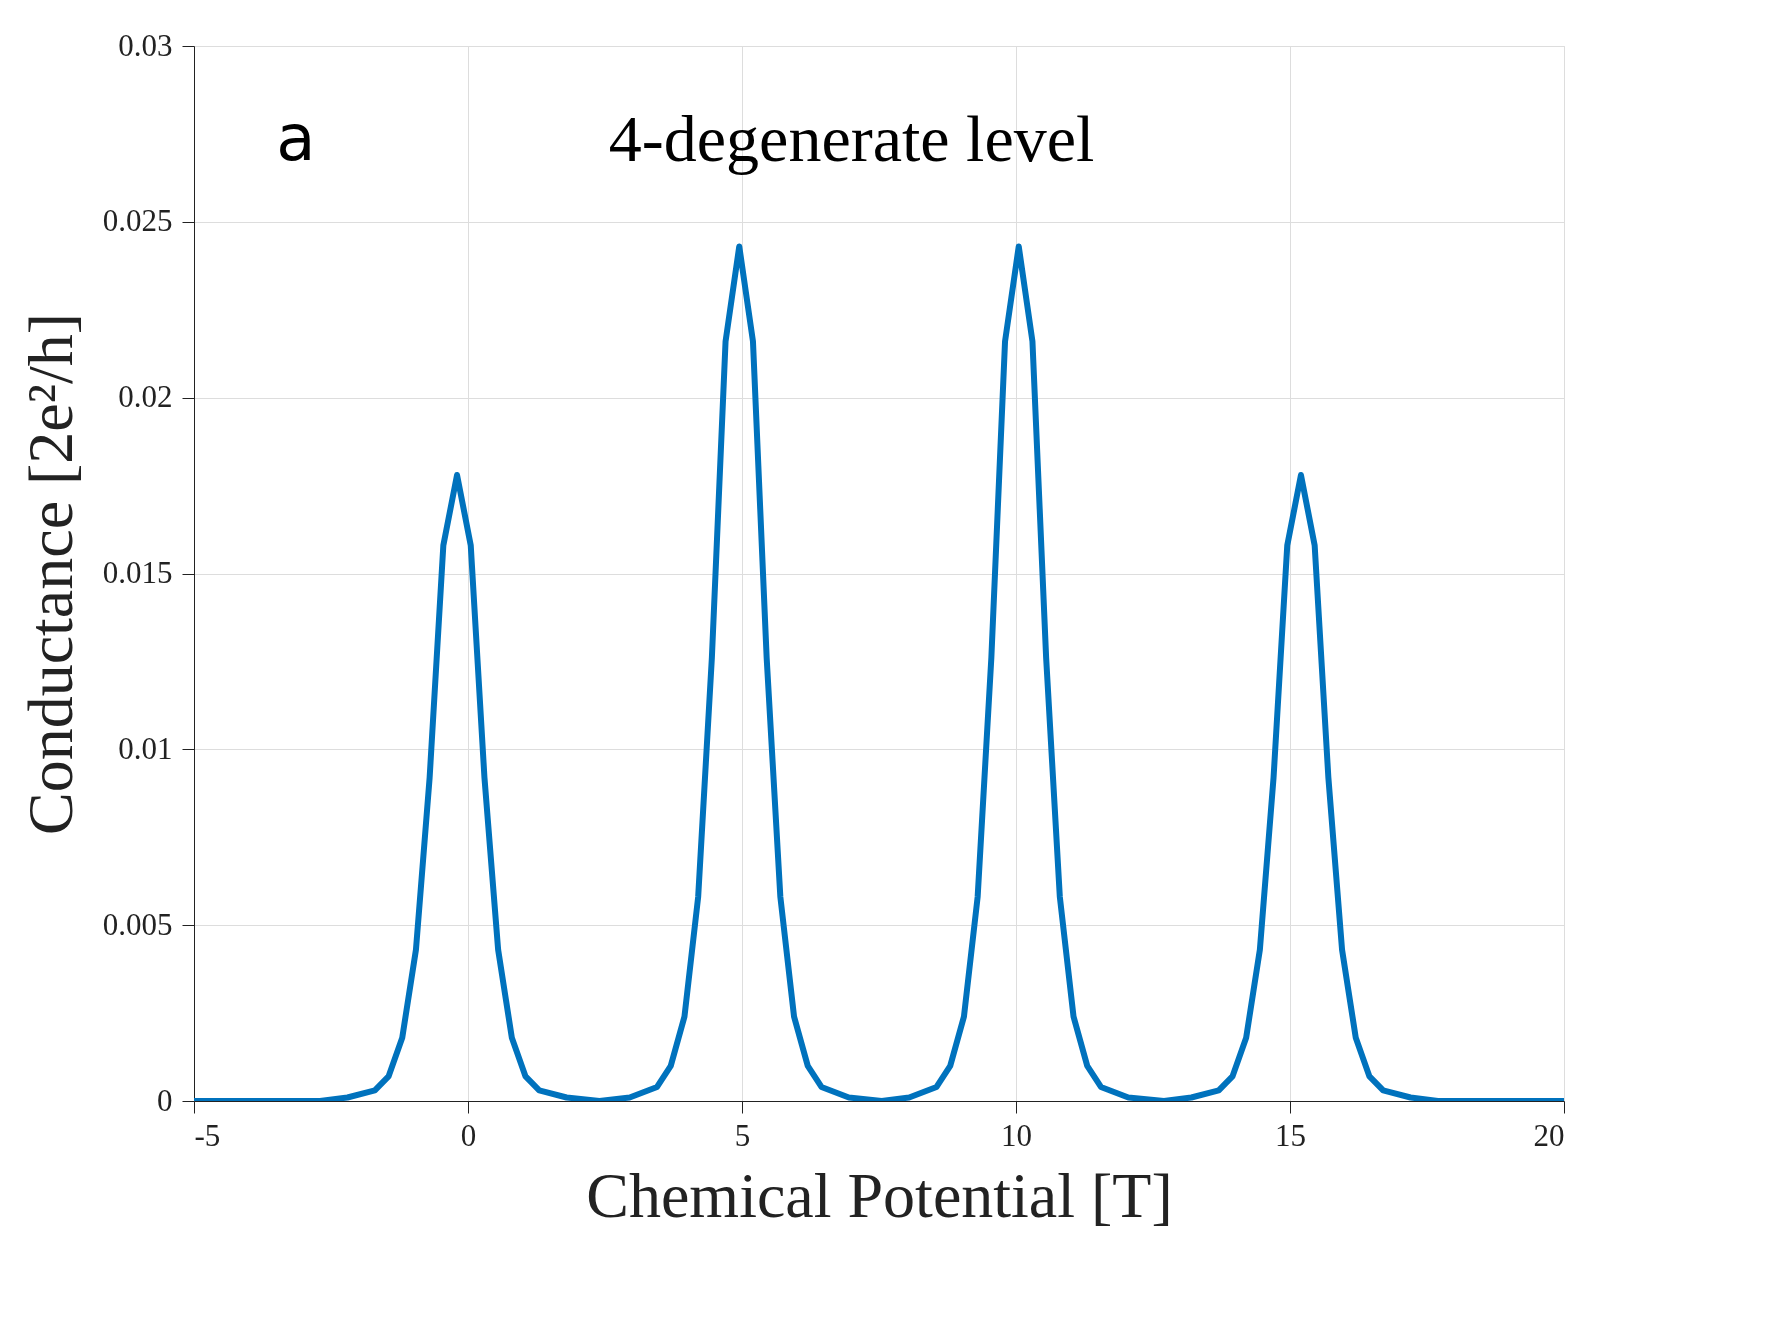  Describe the element at coordinates (145, 748) in the screenshot. I see `y-tick-label: 0.01` at that location.